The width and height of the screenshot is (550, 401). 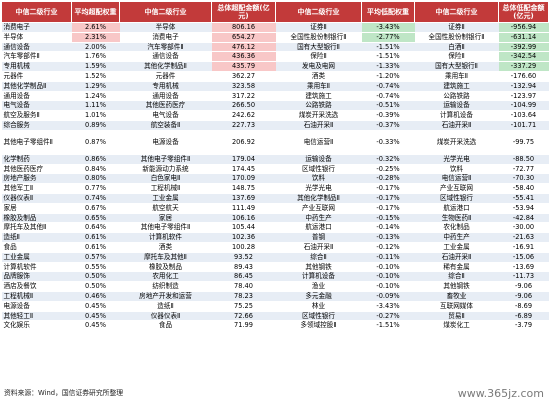 I want to click on table-cell: -0.51%, so click(x=388, y=106).